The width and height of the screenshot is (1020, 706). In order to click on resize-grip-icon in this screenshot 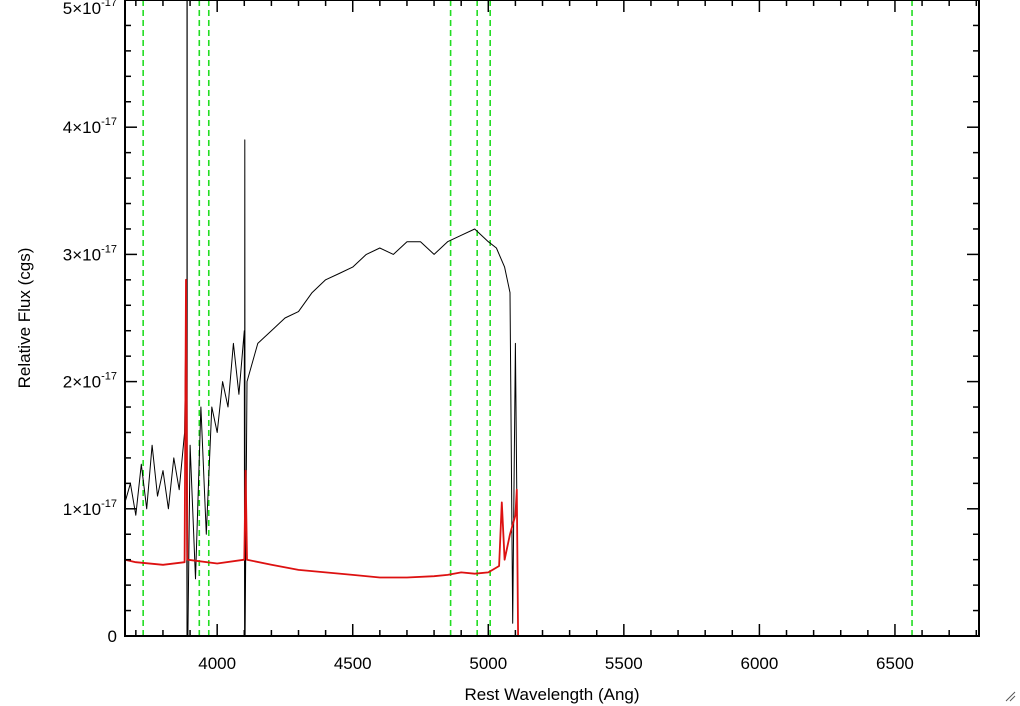, I will do `click(1010, 696)`.